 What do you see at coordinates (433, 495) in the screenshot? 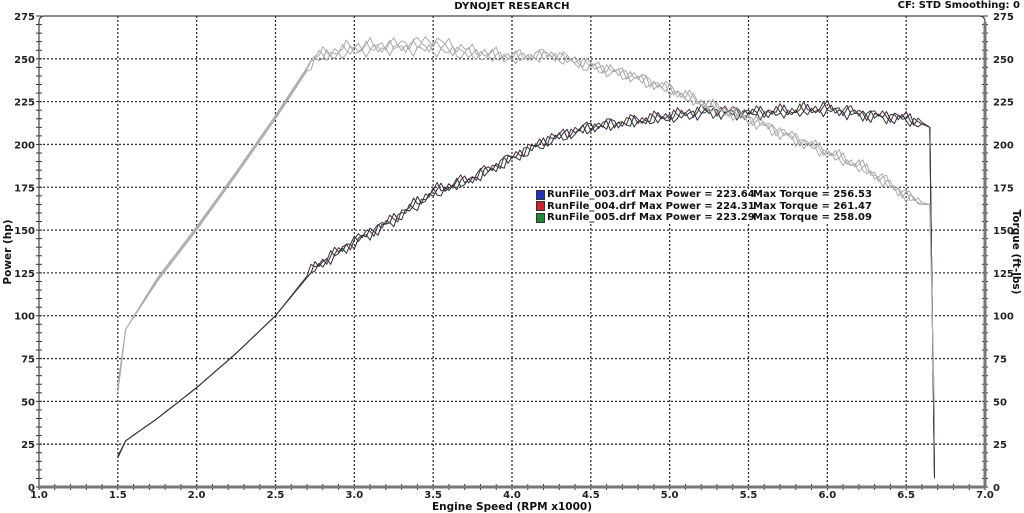
I see `svg-text: 3.5` at bounding box center [433, 495].